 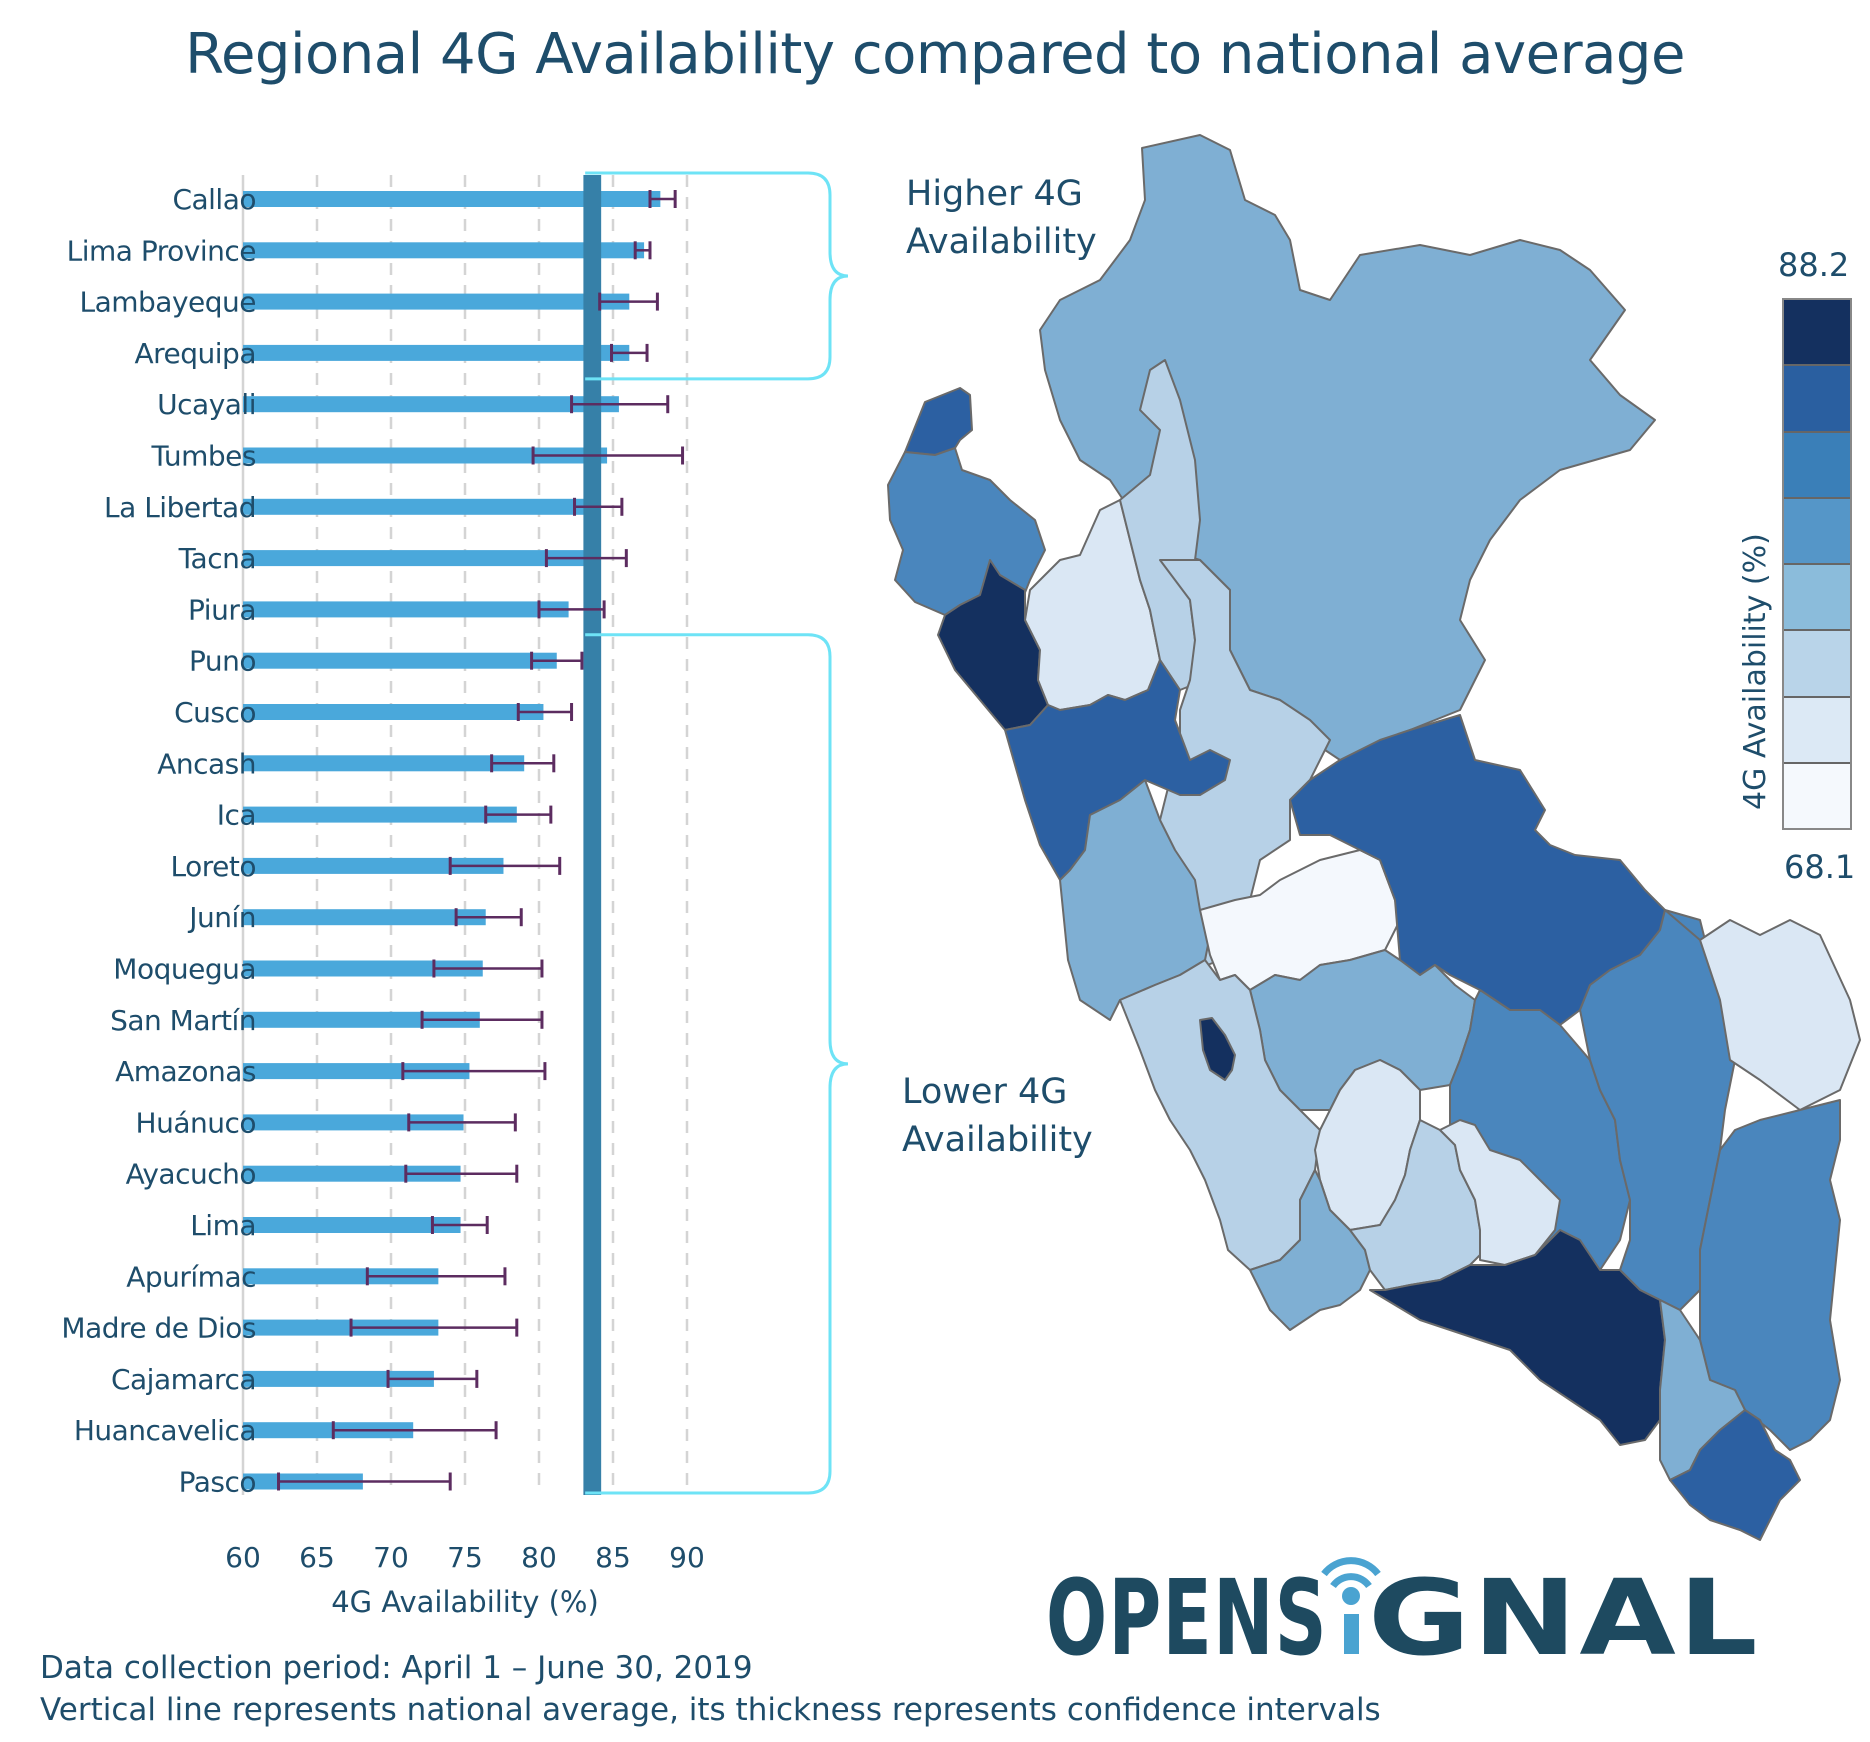 I want to click on lower-availability-annotation: Lower 4G Availability, so click(x=997, y=1116).